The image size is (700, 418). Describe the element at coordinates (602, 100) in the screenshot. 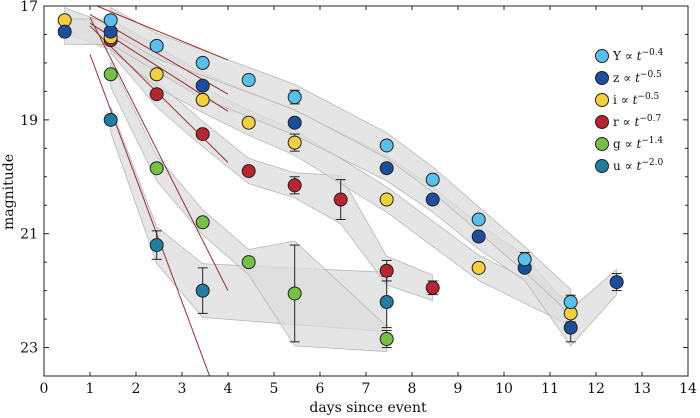

I see `legend-marker-i` at that location.